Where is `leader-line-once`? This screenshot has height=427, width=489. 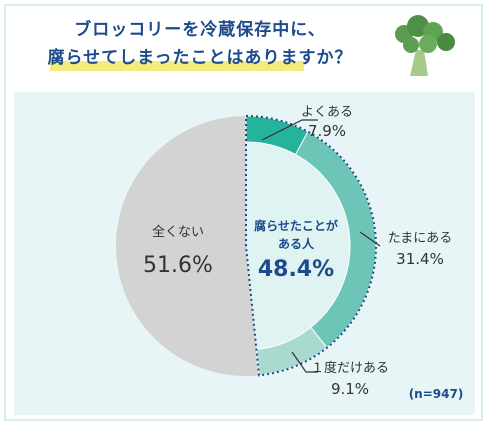 leader-line-once is located at coordinates (304, 362).